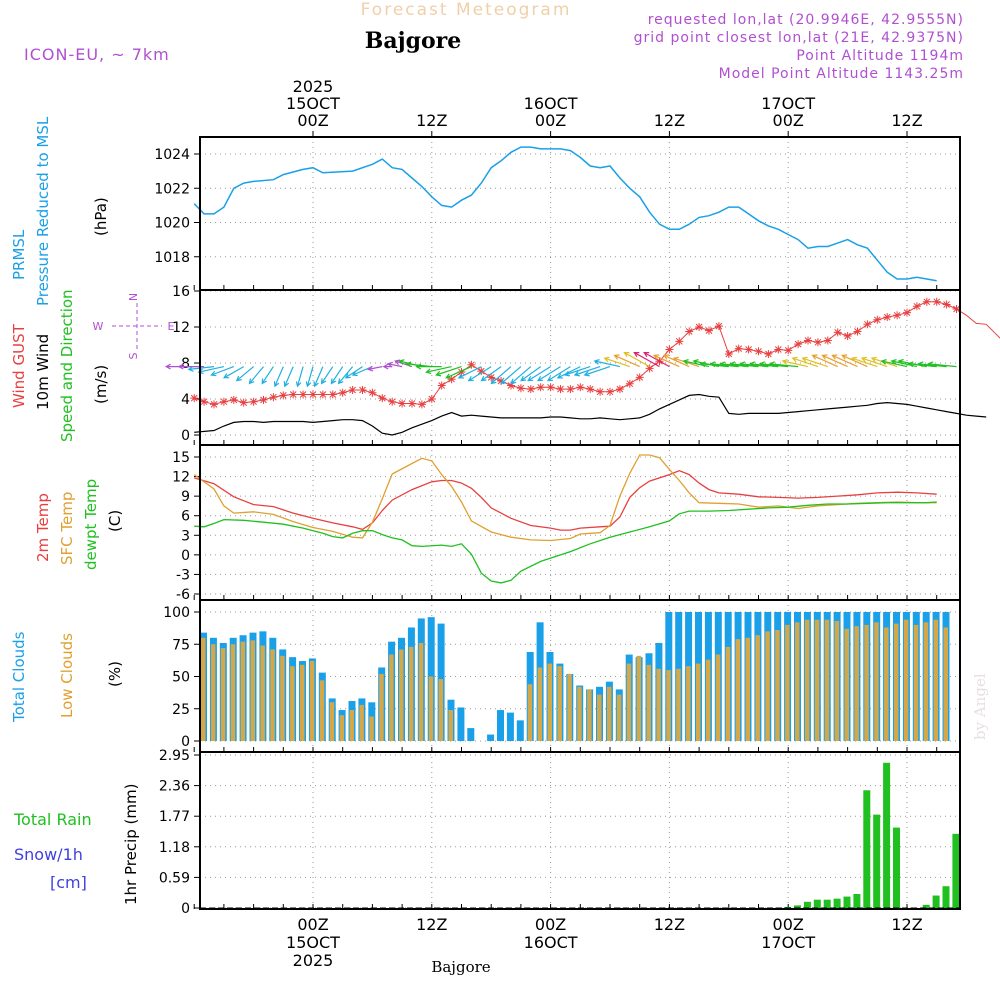 Image resolution: width=1000 pixels, height=1004 pixels. I want to click on total-cloud-bar, so click(520, 730).